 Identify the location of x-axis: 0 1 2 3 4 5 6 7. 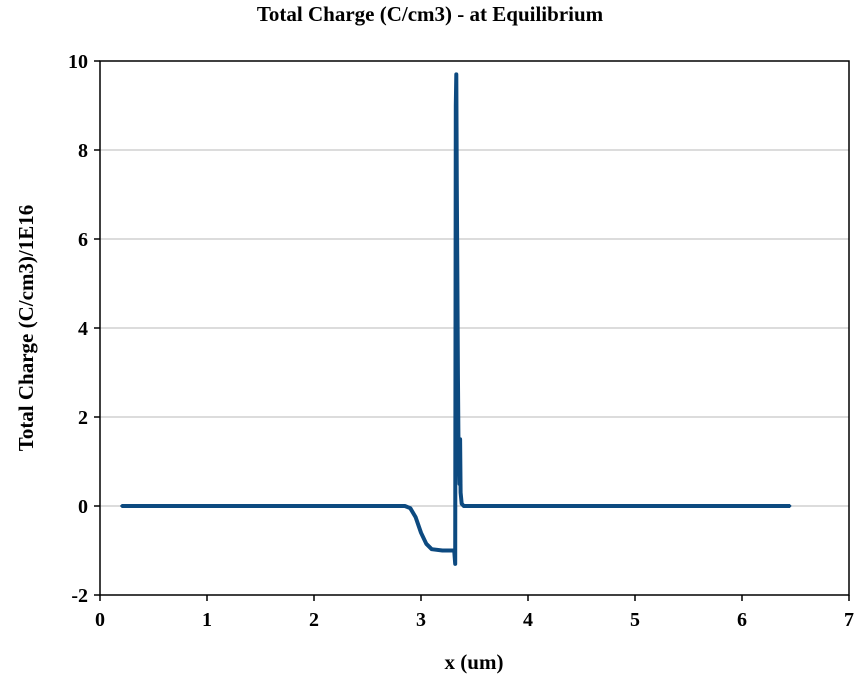
(474, 613).